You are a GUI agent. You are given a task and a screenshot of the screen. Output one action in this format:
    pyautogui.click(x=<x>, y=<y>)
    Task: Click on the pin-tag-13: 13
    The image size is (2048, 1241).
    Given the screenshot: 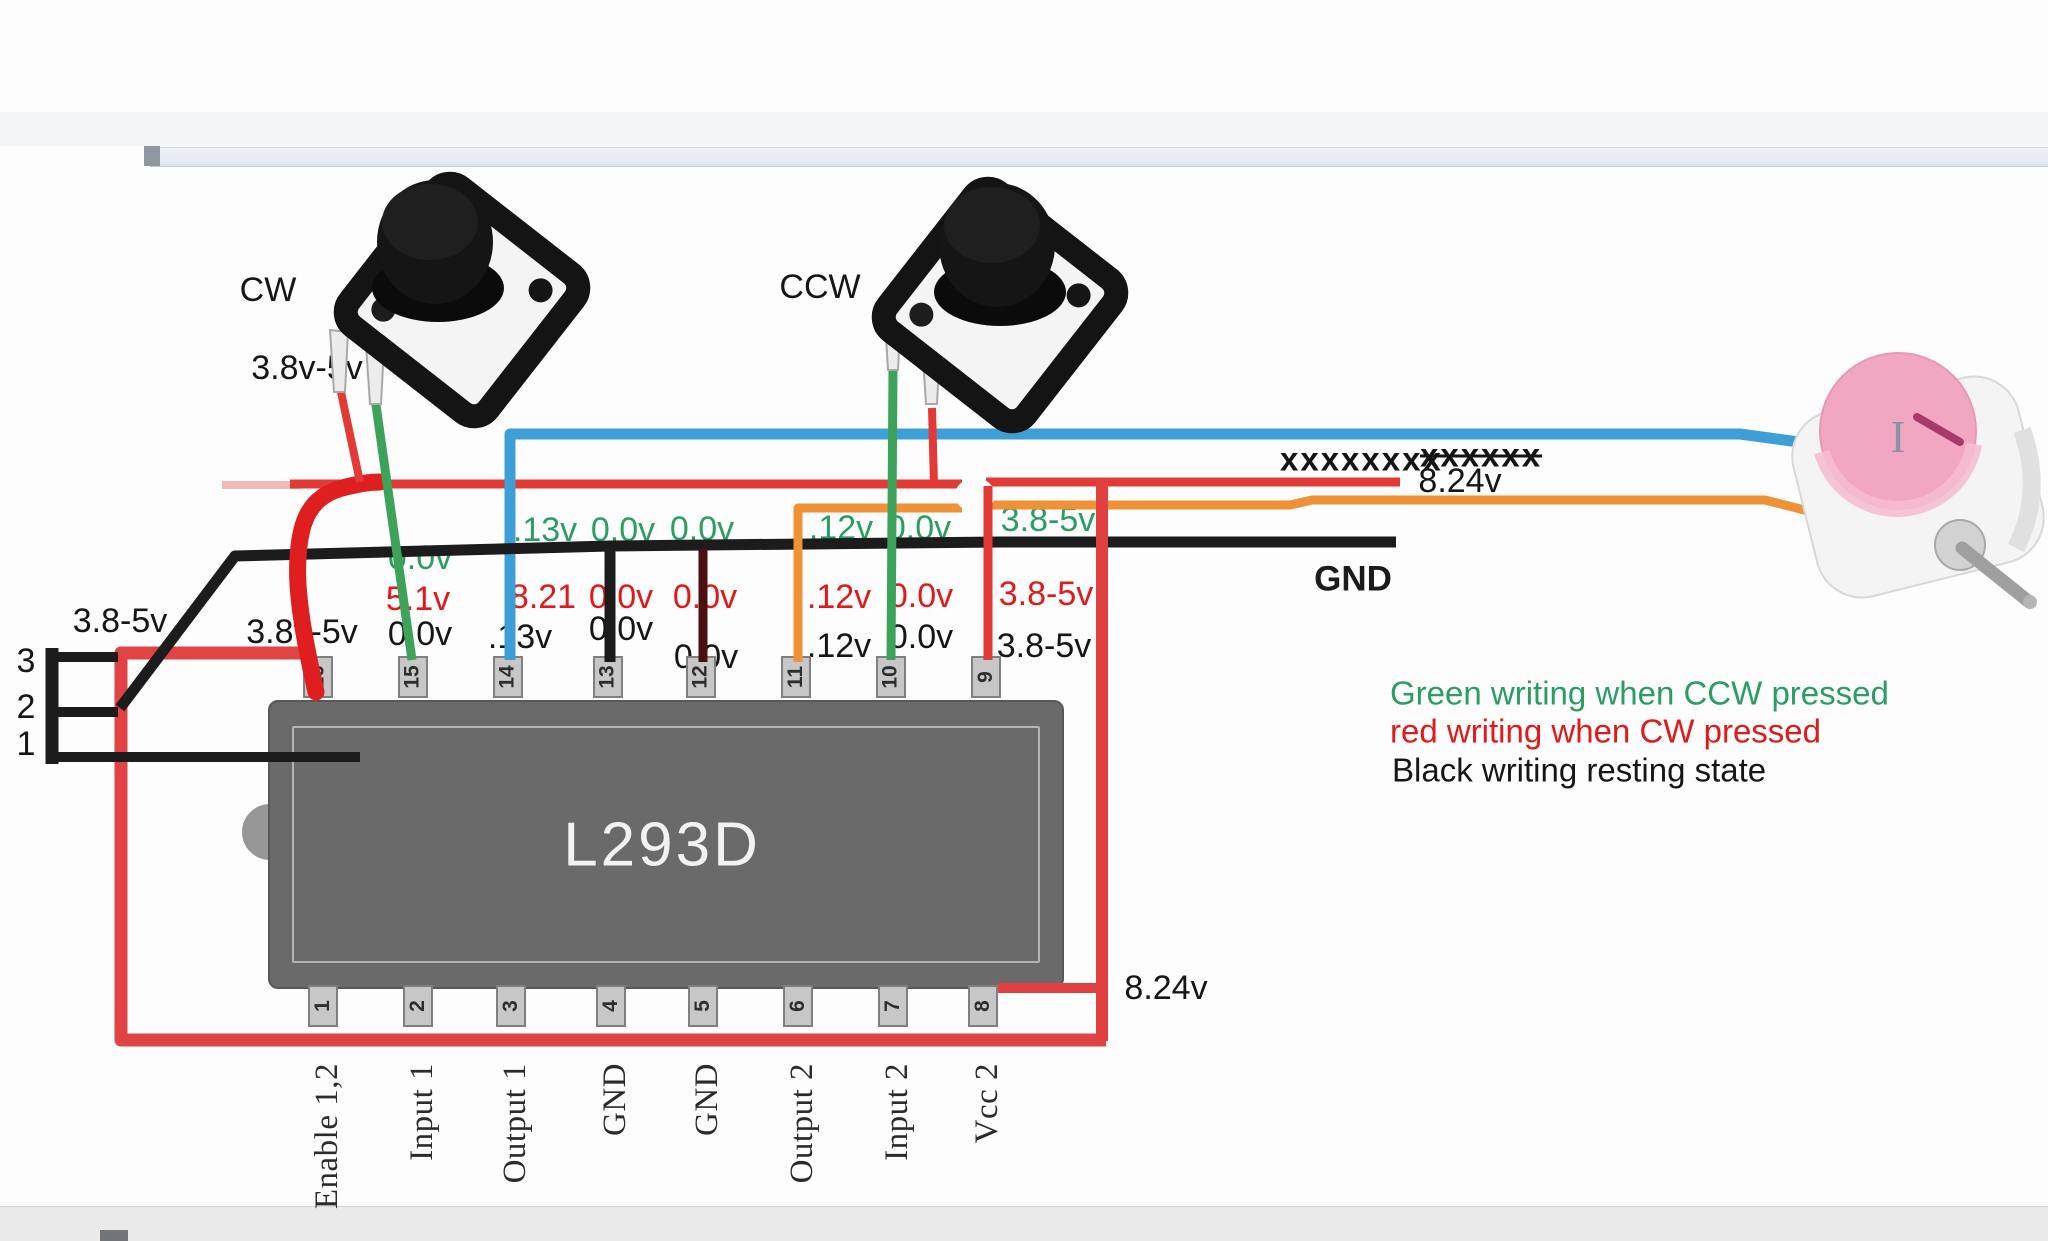 What is the action you would take?
    pyautogui.click(x=608, y=677)
    